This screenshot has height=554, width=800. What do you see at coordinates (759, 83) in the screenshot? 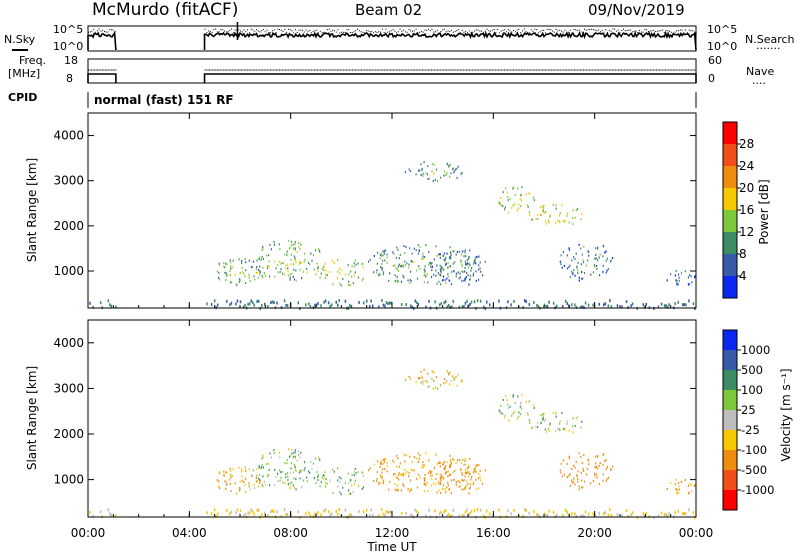
I see `nave-legend: ····` at bounding box center [759, 83].